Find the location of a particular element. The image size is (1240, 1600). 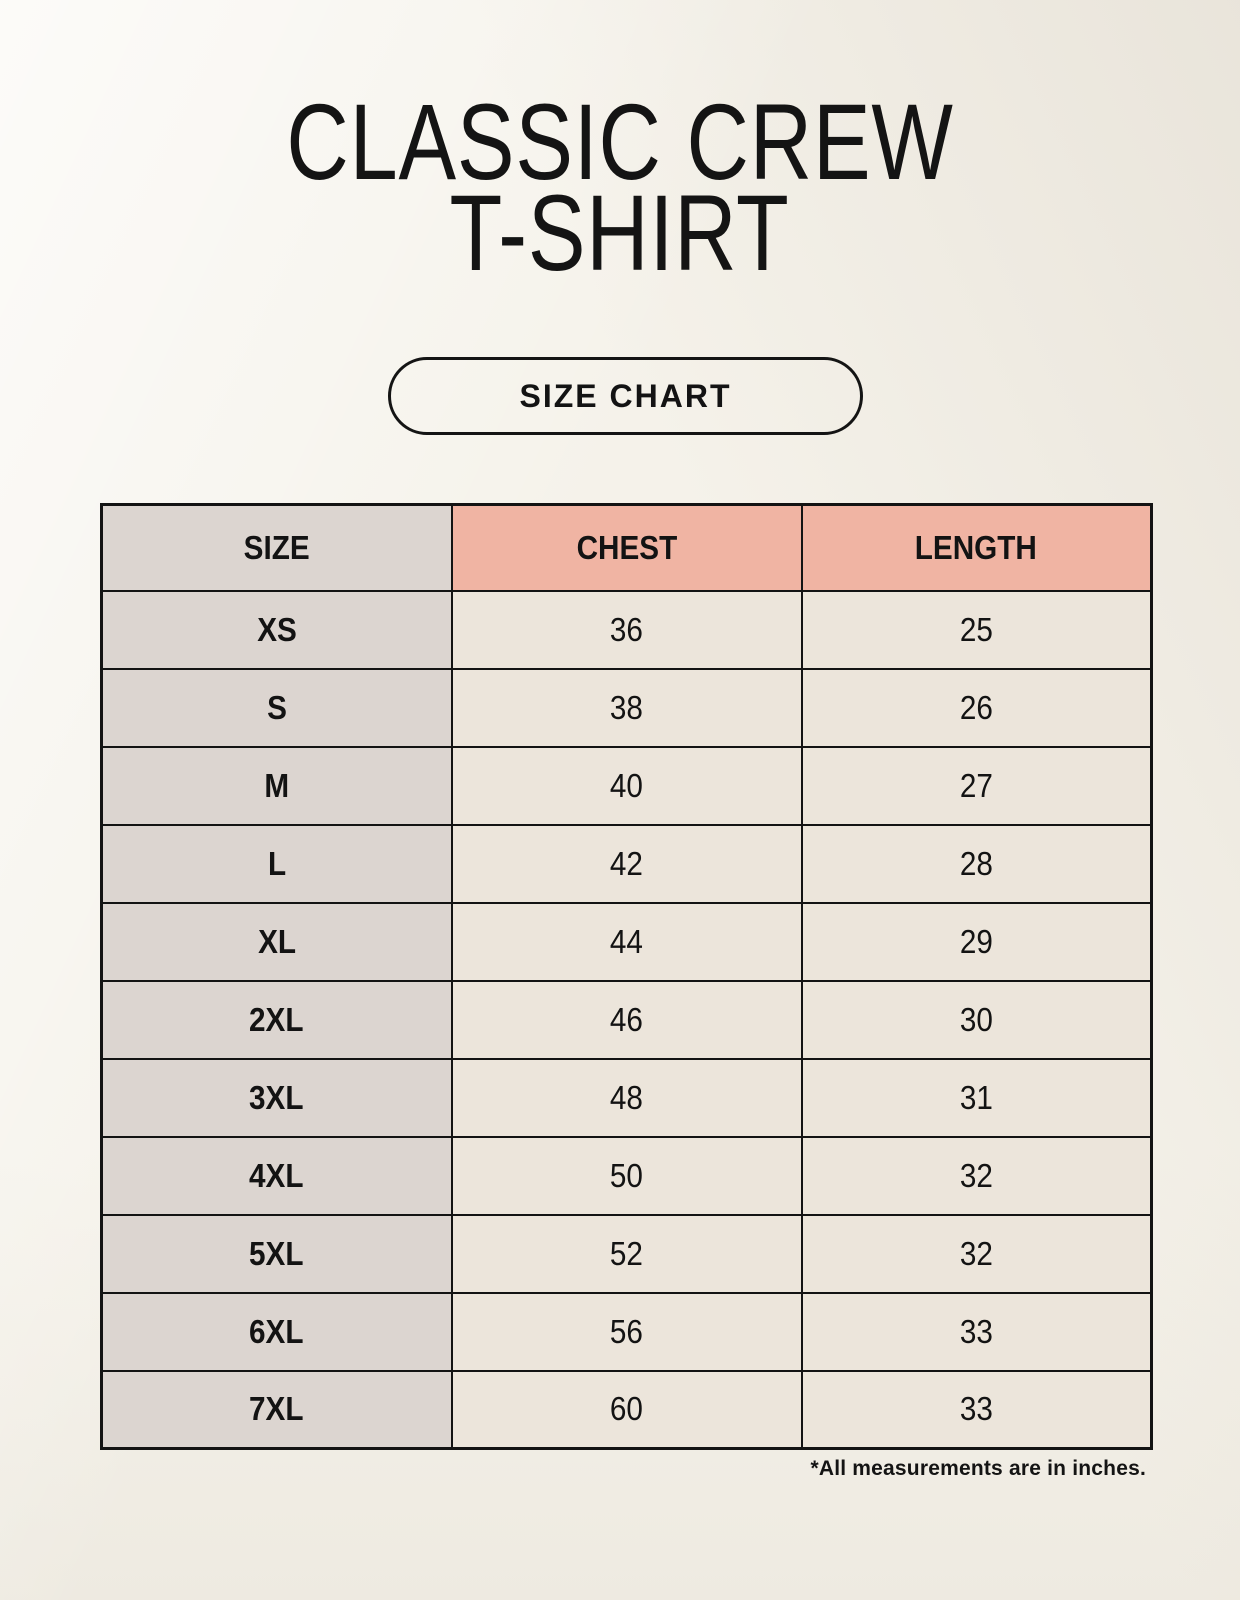

measurements-footnote: *All measurements are in inches. is located at coordinates (978, 1468).